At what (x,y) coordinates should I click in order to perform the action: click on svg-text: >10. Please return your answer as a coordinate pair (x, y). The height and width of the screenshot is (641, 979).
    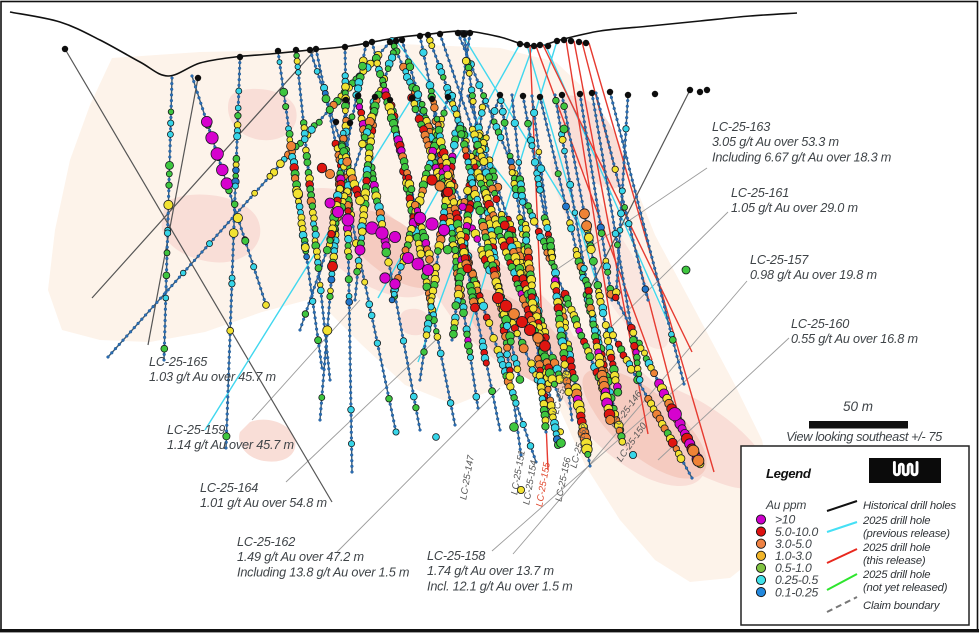
    Looking at the image, I should click on (785, 520).